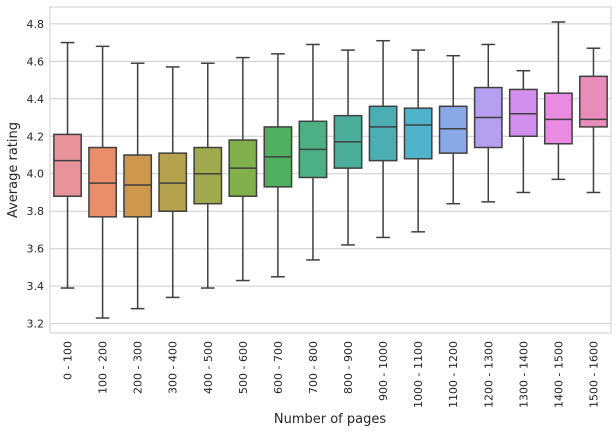  Describe the element at coordinates (523, 374) in the screenshot. I see `x-tick-label: 1300 - 1400` at that location.